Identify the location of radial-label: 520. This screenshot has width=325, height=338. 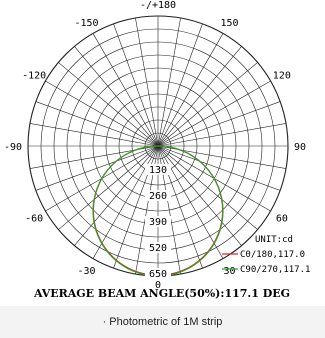
(158, 248).